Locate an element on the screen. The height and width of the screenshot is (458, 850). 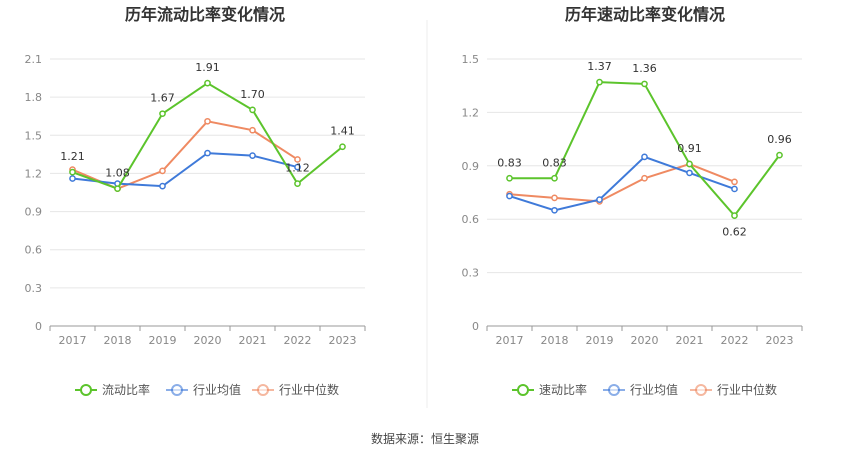
quick-ratio-legend-industry-avg-label: 行业均值 is located at coordinates (654, 389).